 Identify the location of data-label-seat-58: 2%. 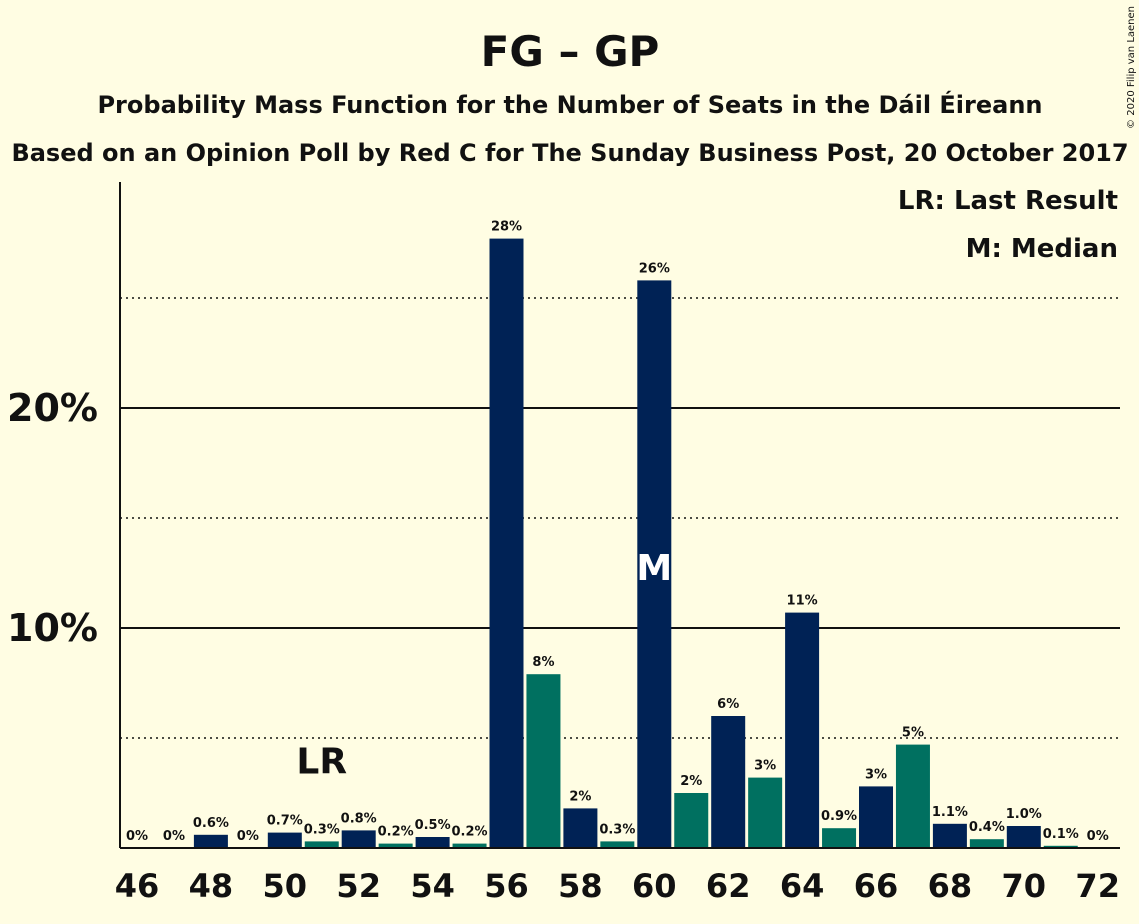
(580, 796).